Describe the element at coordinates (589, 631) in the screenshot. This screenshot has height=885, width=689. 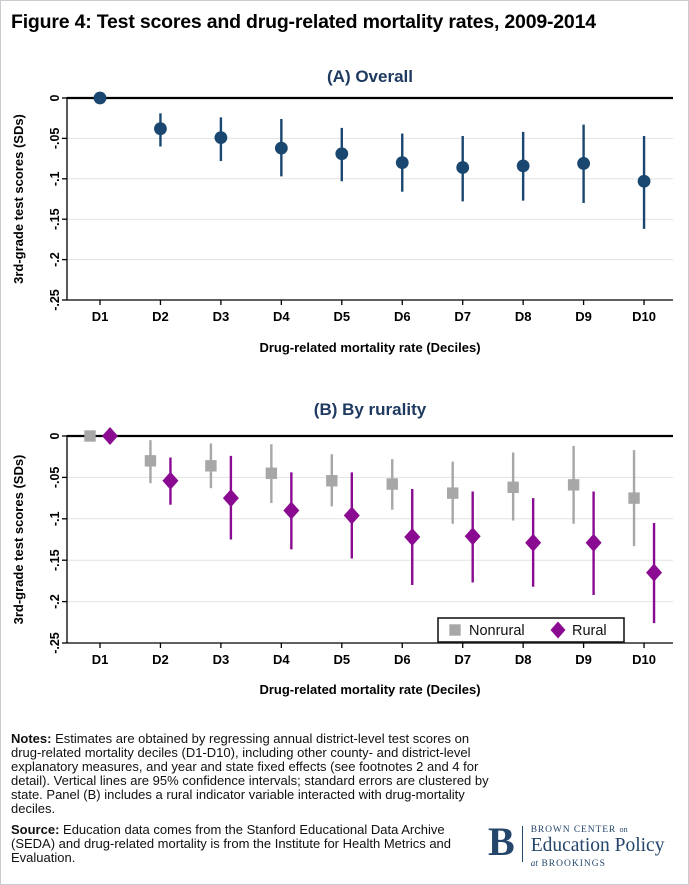
I see `legend-label: Rural` at that location.